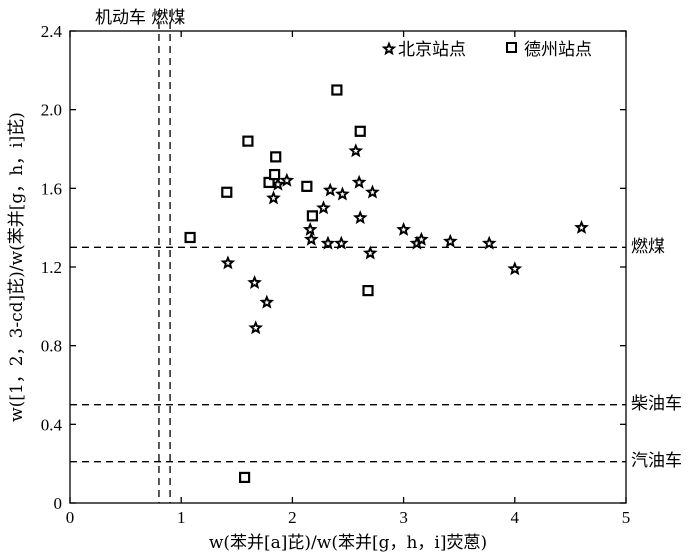 The height and width of the screenshot is (557, 700). I want to click on y-tick-label: 1.6, so click(51, 188).